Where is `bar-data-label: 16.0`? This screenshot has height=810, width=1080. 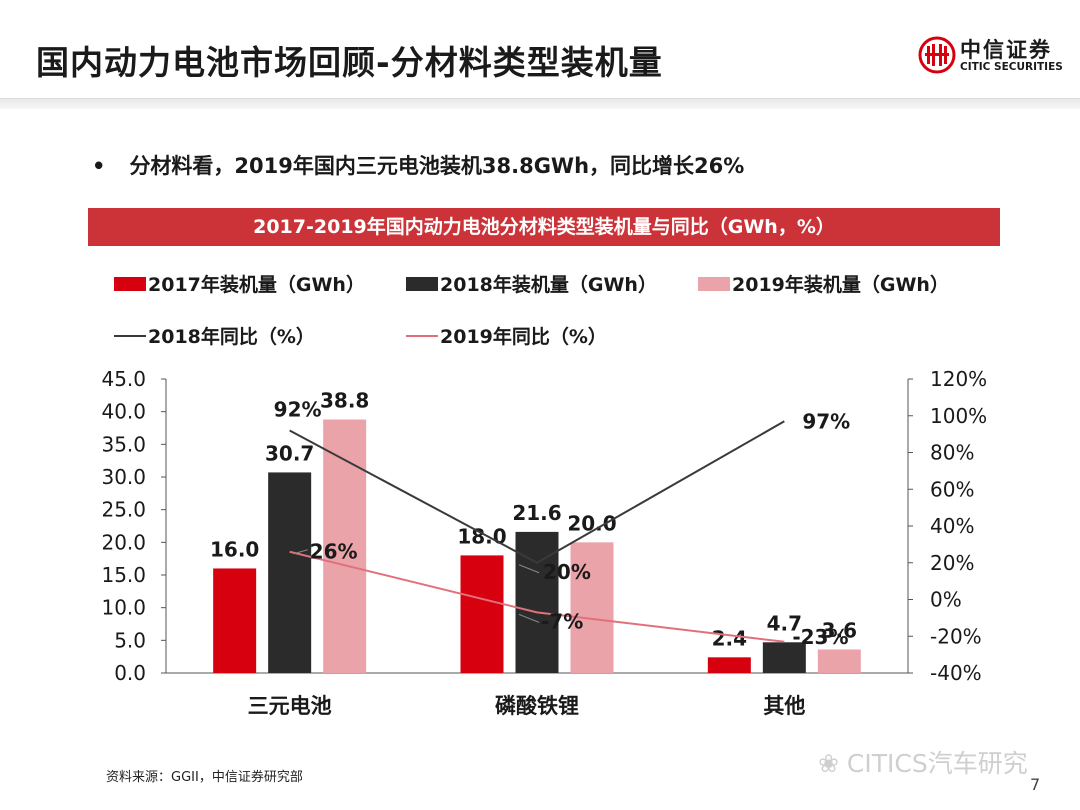 bar-data-label: 16.0 is located at coordinates (234, 549).